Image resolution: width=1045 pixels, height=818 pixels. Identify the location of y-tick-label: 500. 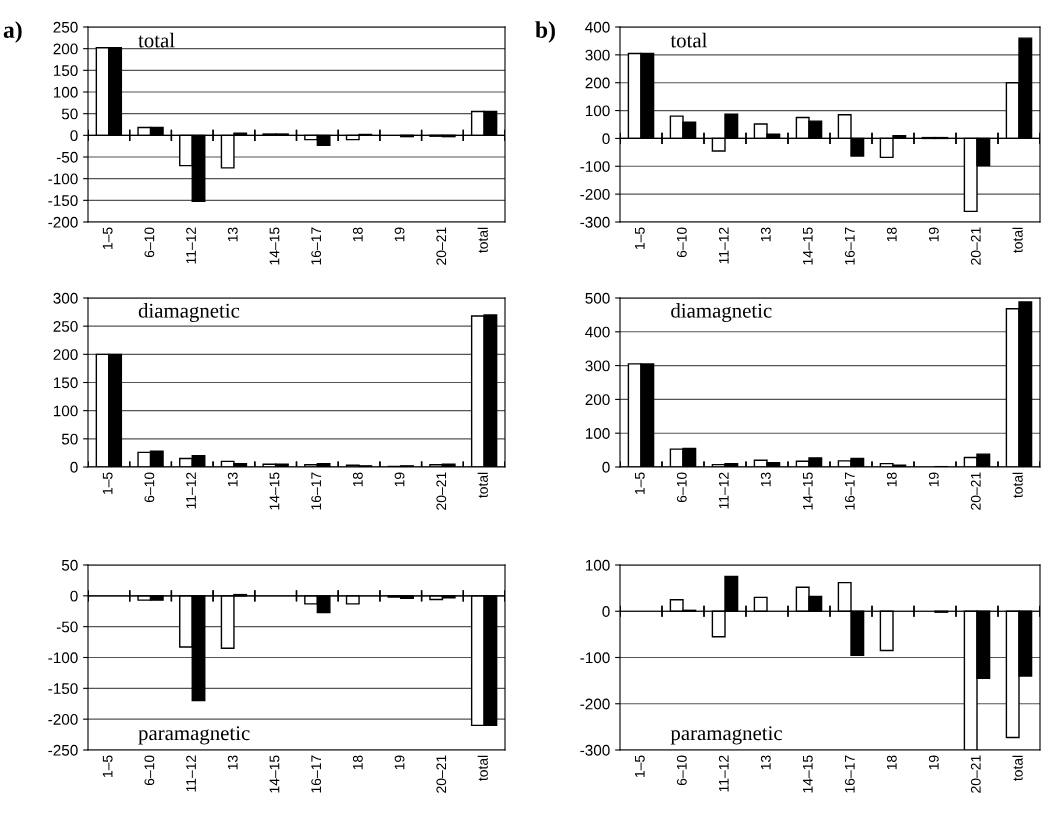
(597, 298).